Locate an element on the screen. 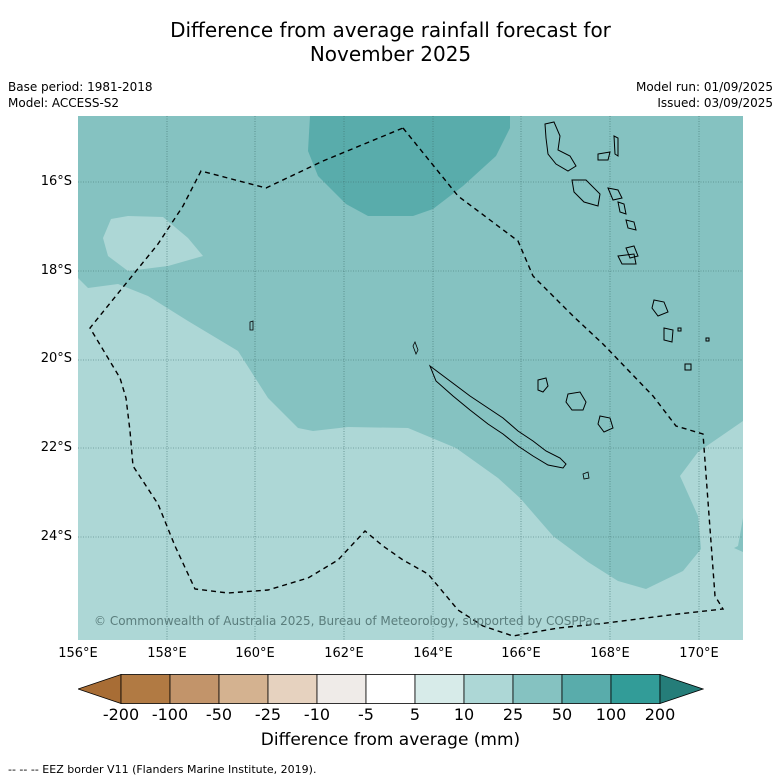  colorbar-tick-label: 50 is located at coordinates (562, 714).